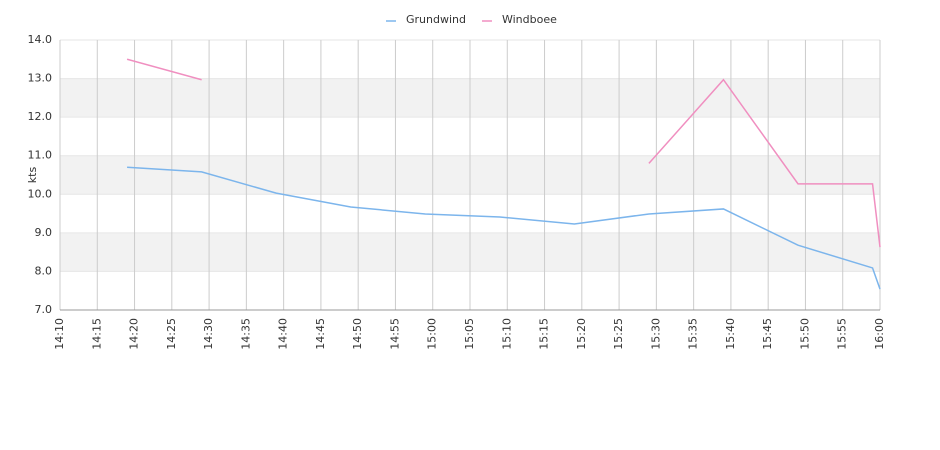 Image resolution: width=940 pixels, height=450 pixels. Describe the element at coordinates (44, 309) in the screenshot. I see `y-tick-label: 7.0` at that location.